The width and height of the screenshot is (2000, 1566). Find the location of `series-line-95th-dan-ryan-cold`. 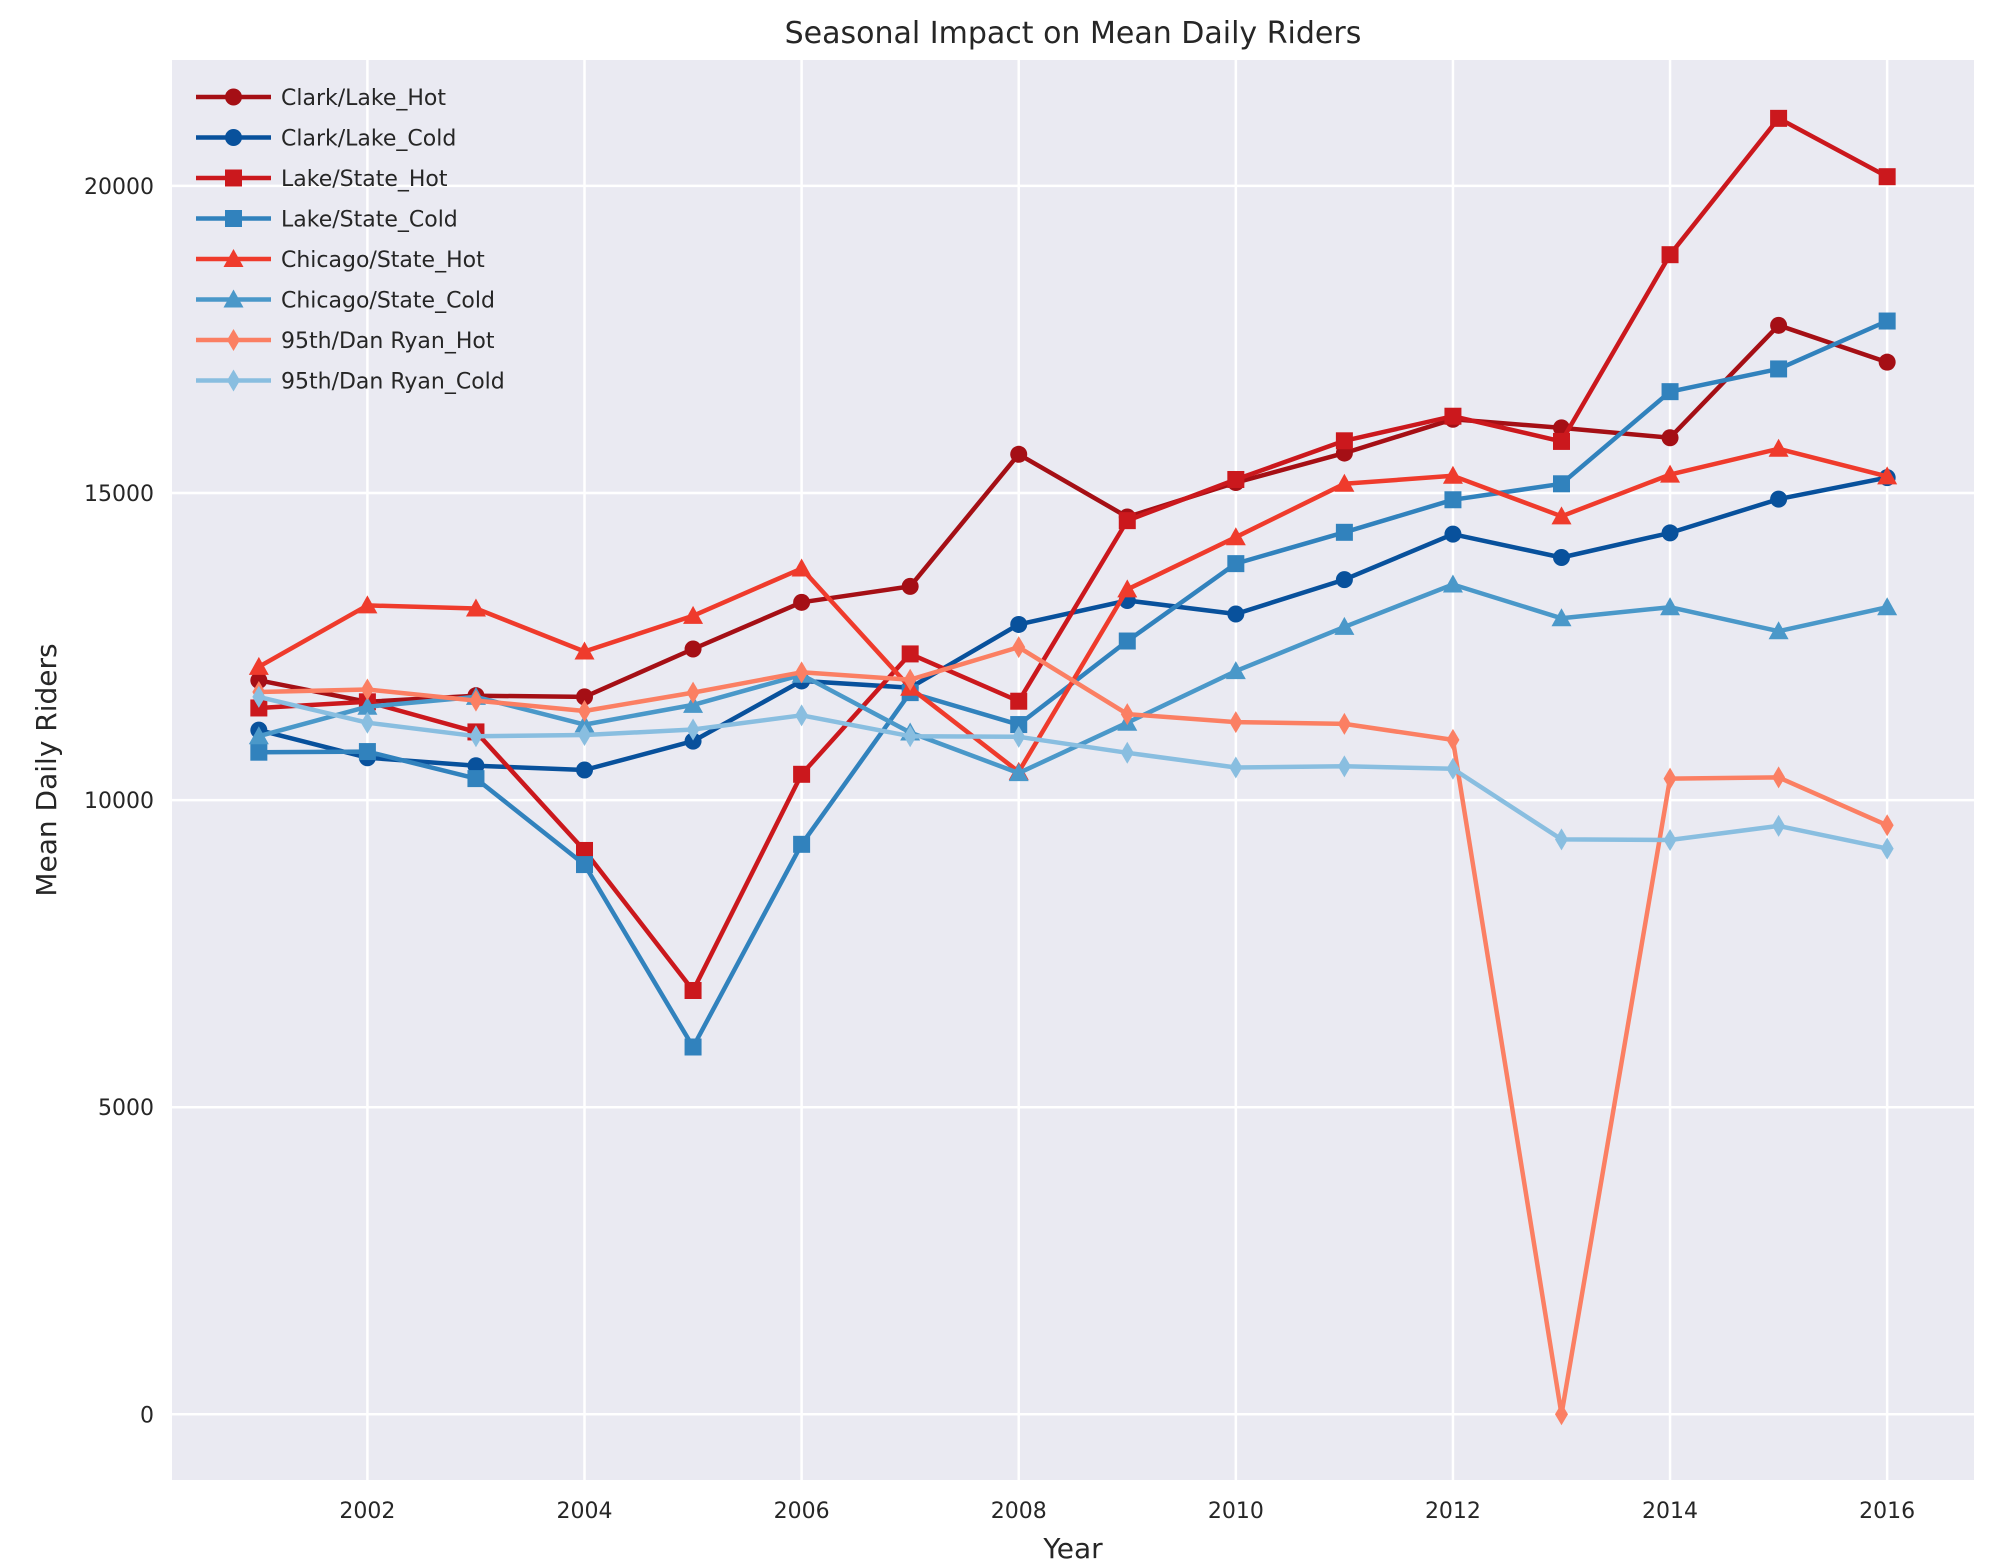

series-line-95th-dan-ryan-cold is located at coordinates (1073, 772).